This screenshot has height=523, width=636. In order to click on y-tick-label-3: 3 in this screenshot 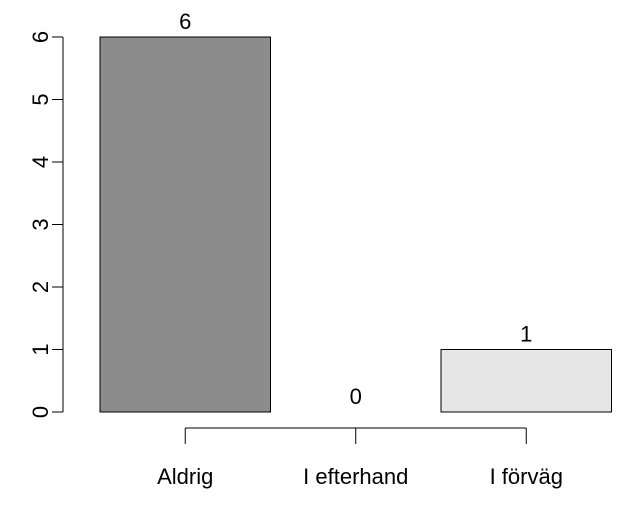, I will do `click(40, 224)`.